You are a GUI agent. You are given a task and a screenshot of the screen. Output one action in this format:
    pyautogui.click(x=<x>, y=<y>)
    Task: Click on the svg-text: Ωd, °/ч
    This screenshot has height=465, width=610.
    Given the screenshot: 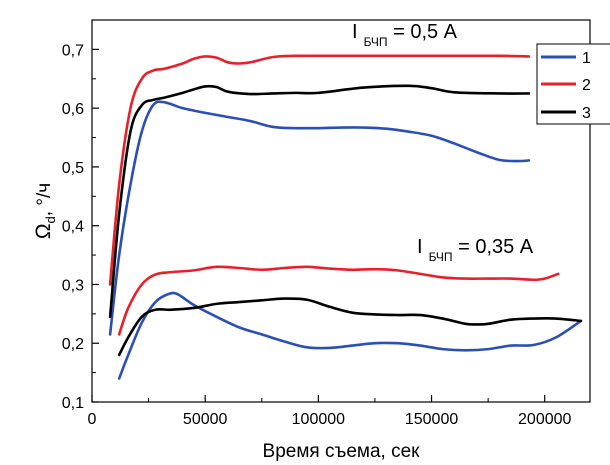 What is the action you would take?
    pyautogui.click(x=45, y=211)
    